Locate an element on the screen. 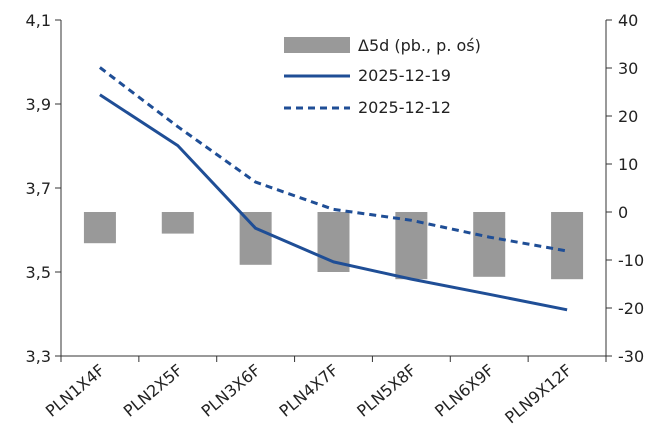  right-tick-label: 10 is located at coordinates (628, 164).